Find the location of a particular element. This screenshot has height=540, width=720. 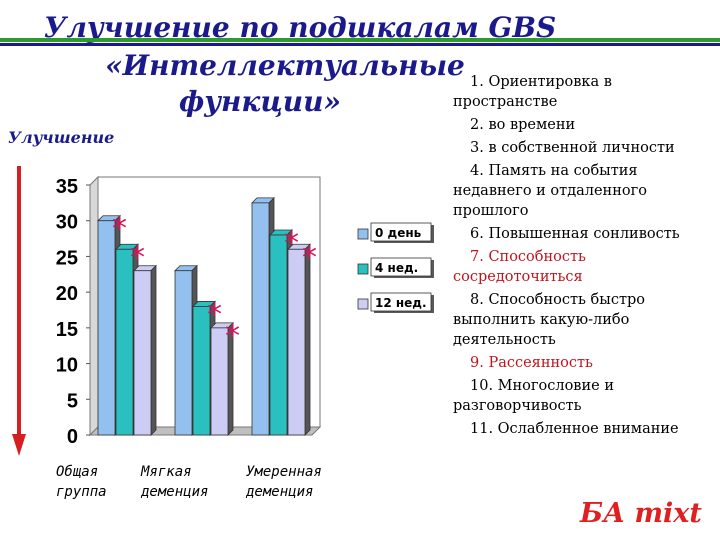

x-category-label: Мягкая деменция is located at coordinates (174, 482).